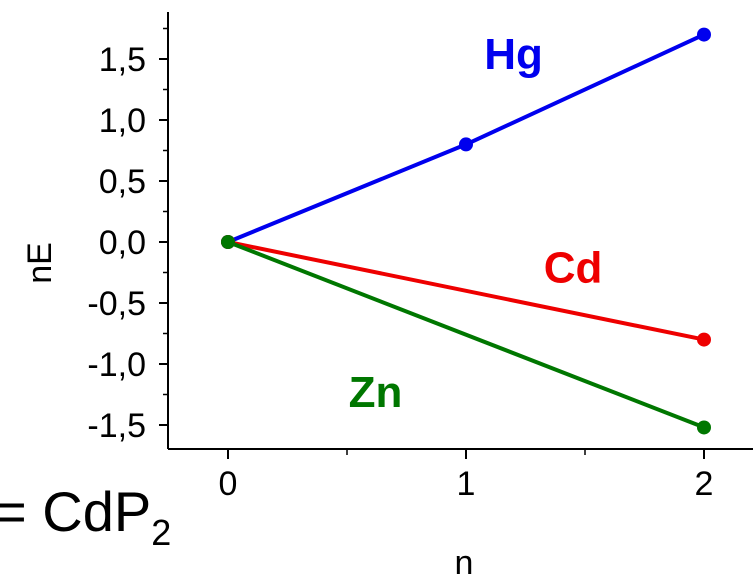 The height and width of the screenshot is (577, 753). What do you see at coordinates (122, 121) in the screenshot?
I see `y-tick-label: 1,0` at bounding box center [122, 121].